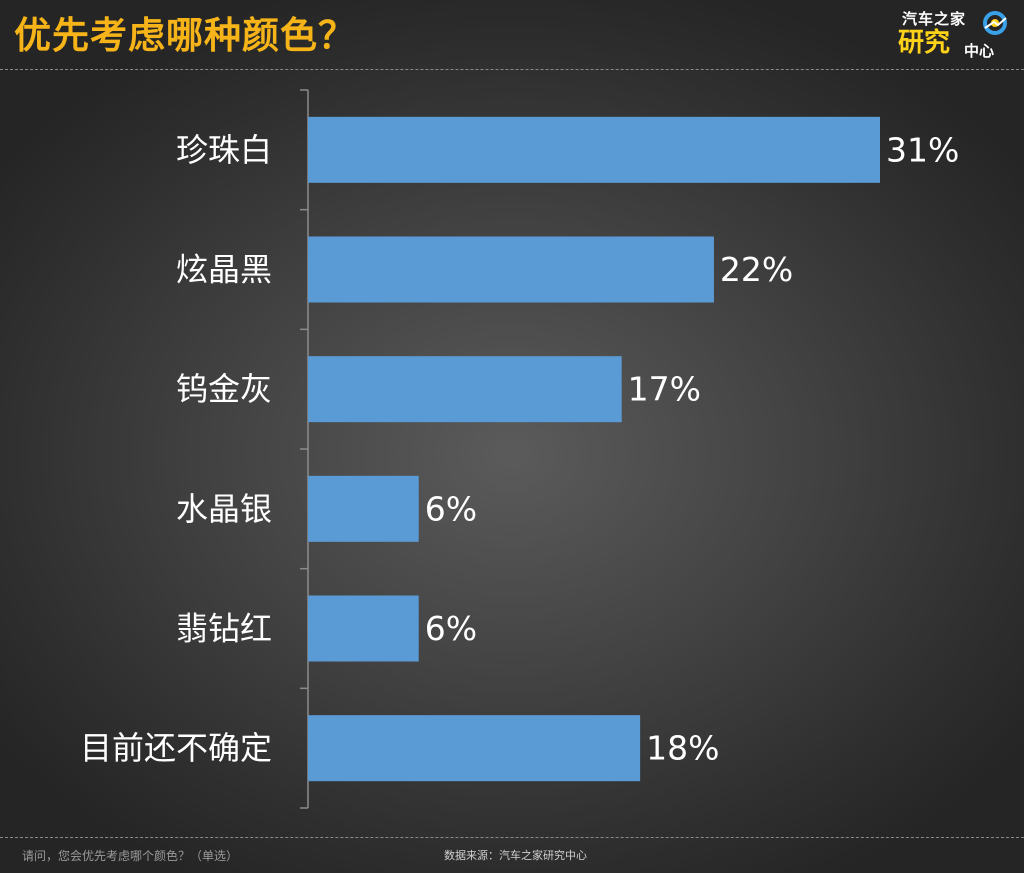  What do you see at coordinates (515, 855) in the screenshot?
I see `data-source-note: 数据来源：汽车之家研究中心` at bounding box center [515, 855].